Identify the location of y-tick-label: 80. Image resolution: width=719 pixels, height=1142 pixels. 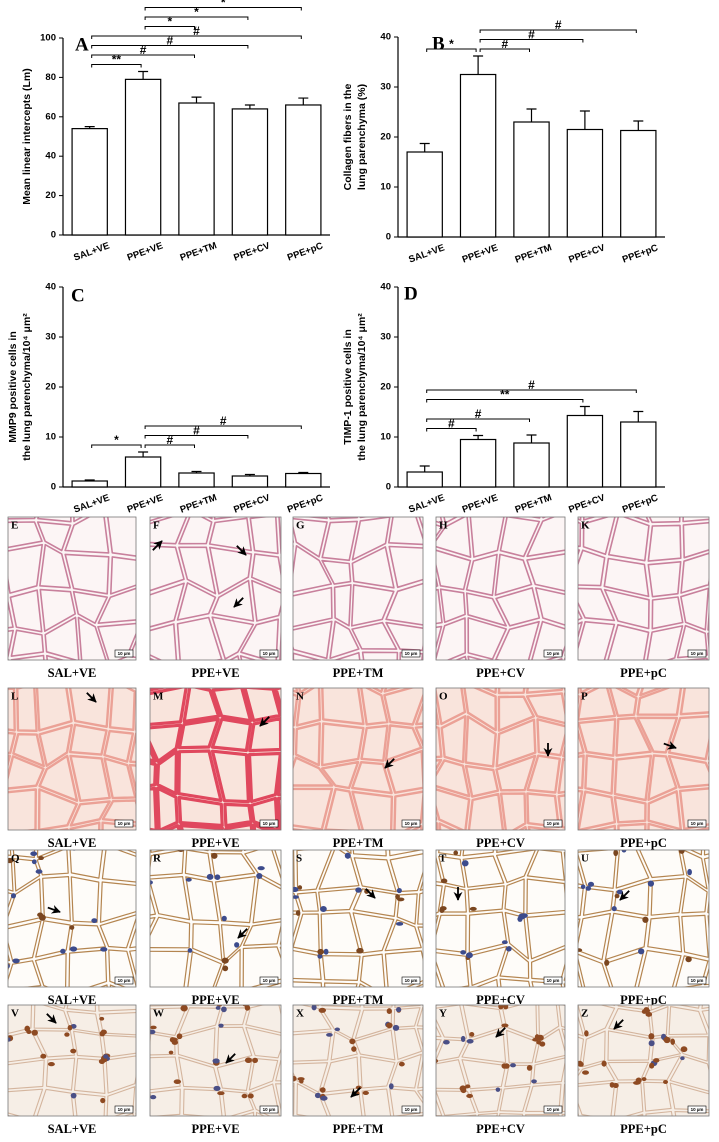
(50, 77).